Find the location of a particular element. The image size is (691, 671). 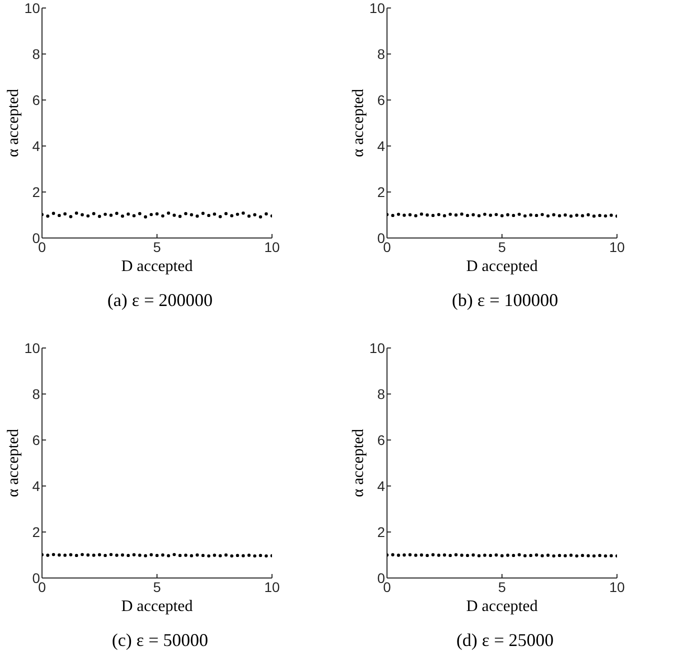

text: (b) ε = 100000 is located at coordinates (505, 300).